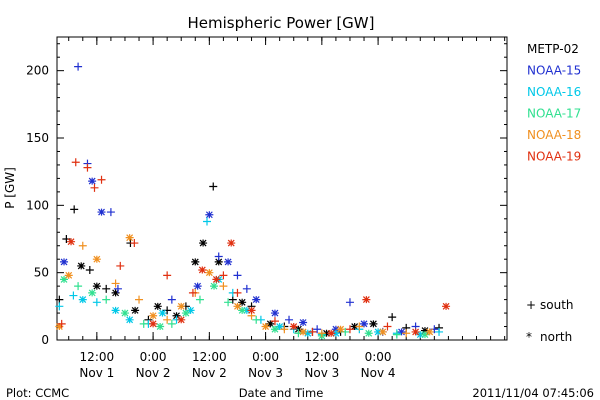  What do you see at coordinates (96, 373) in the screenshot?
I see `x-tick-date-label: Nov 1` at bounding box center [96, 373].